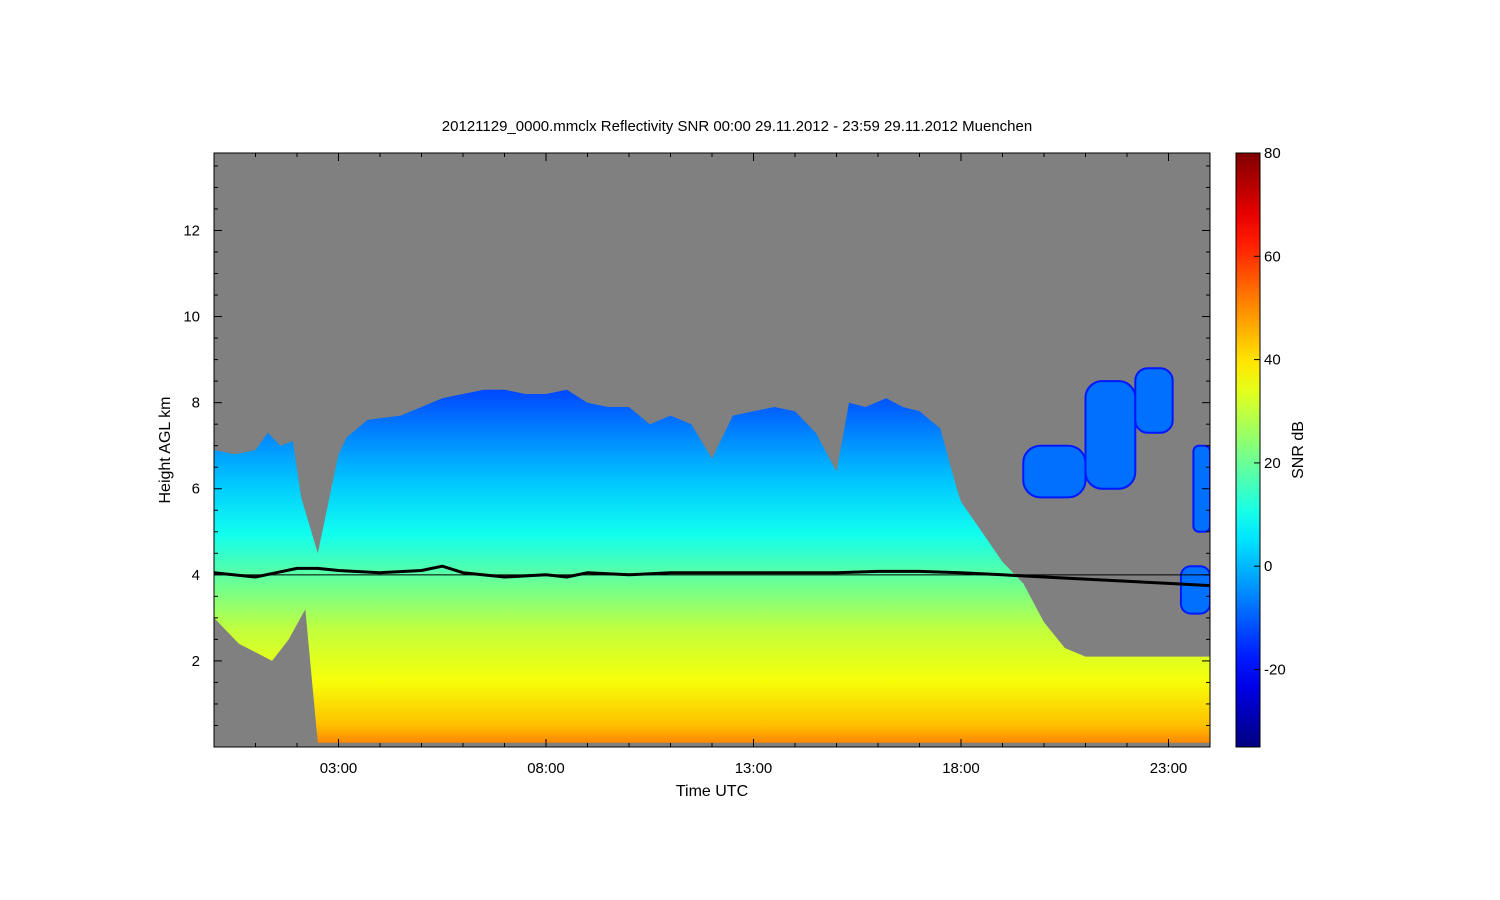 The height and width of the screenshot is (900, 1500). Describe the element at coordinates (1116, 491) in the screenshot. I see `upper-cloud-patches` at that location.